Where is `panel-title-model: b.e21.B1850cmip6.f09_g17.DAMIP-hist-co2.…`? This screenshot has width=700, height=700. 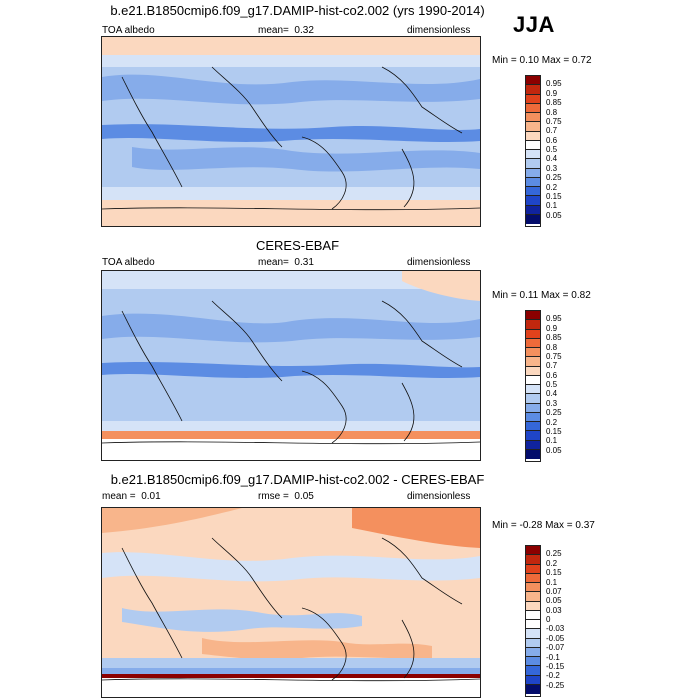
panel-title-model: b.e21.B1850cmip6.f09_g17.DAMIP-hist-co2.… is located at coordinates (297, 10).